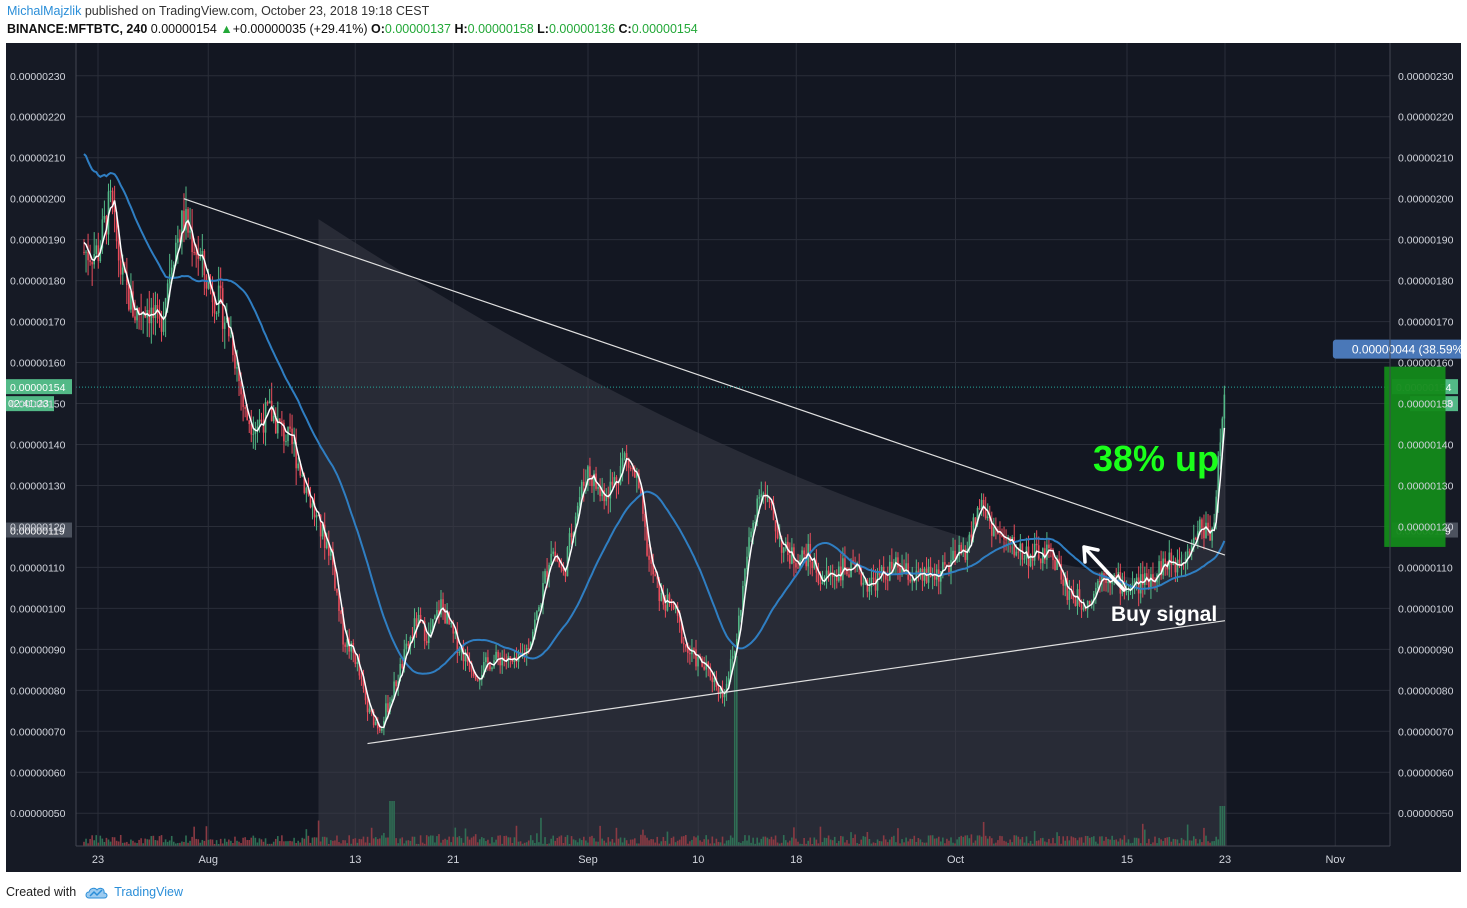  What do you see at coordinates (1426, 77) in the screenshot?
I see `y-tick-label-right: 0.00000230` at bounding box center [1426, 77].